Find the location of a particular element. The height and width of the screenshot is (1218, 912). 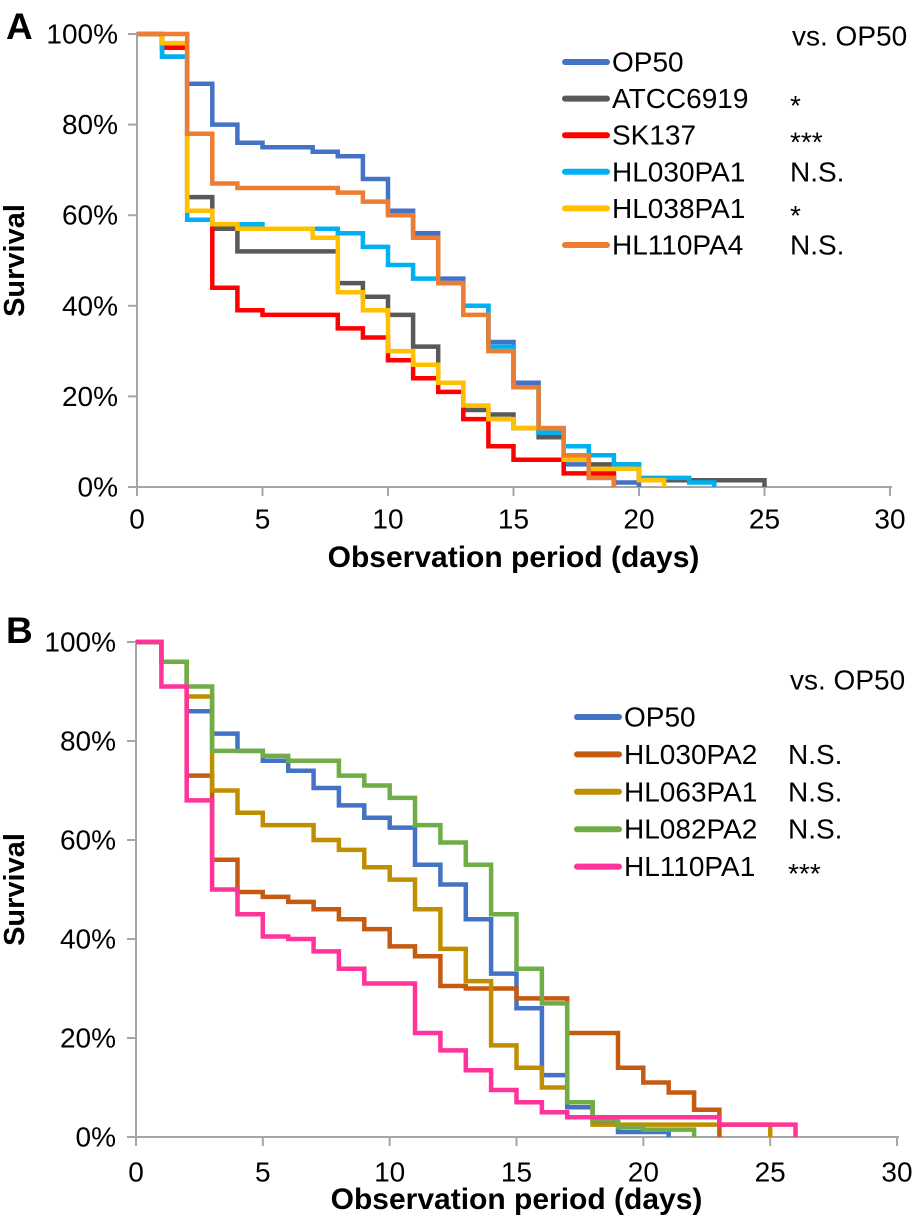

legend-significance-HL038PA1: * is located at coordinates (795, 215).